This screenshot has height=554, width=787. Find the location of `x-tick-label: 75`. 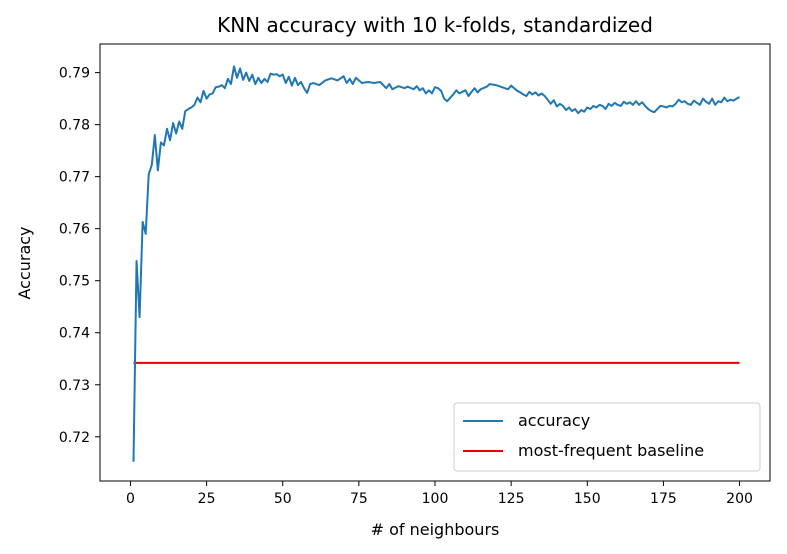

x-tick-label: 75 is located at coordinates (359, 499).